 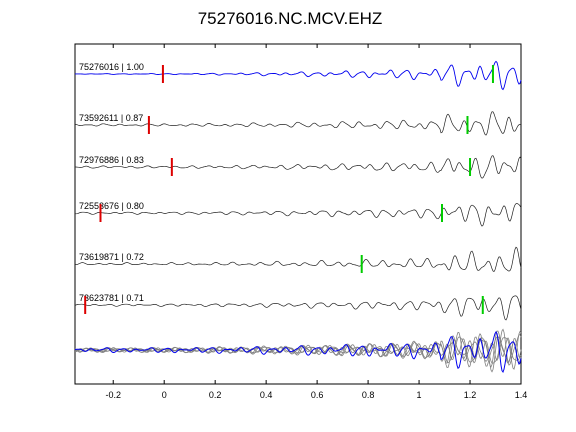 I want to click on trace-label: 73592611 | 0.87, so click(x=111, y=118).